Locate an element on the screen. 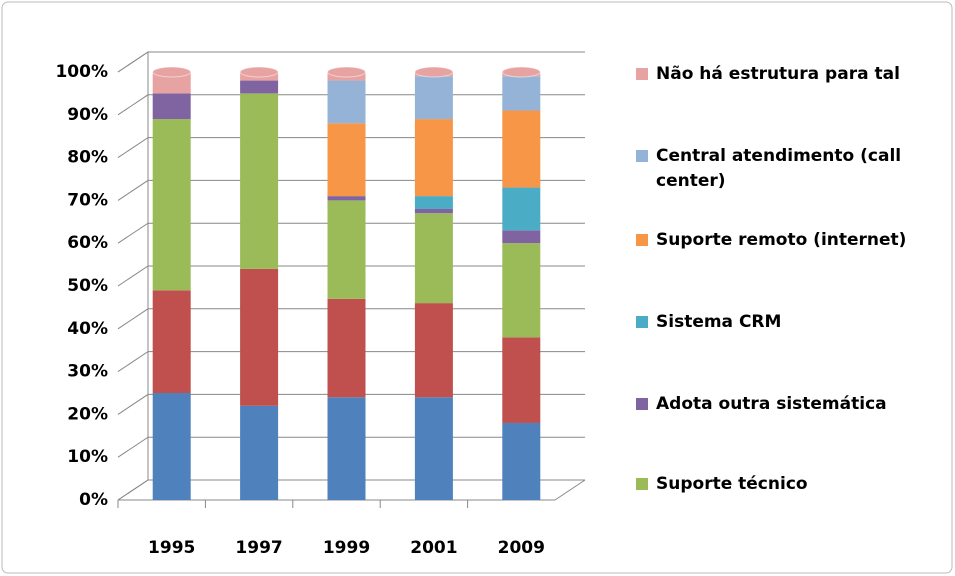 This screenshot has width=955, height=576. y-tick-label: 40% is located at coordinates (87, 329).